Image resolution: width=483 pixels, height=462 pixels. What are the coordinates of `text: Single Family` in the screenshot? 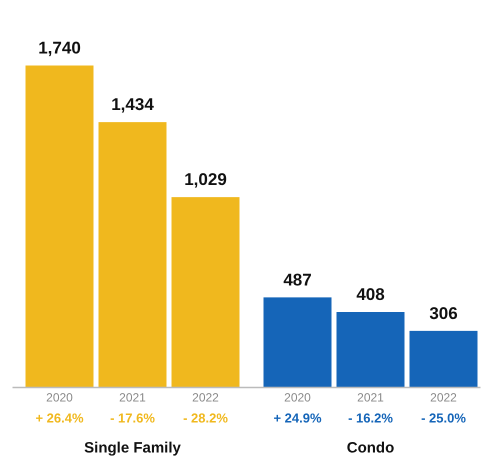 It's located at (133, 448).